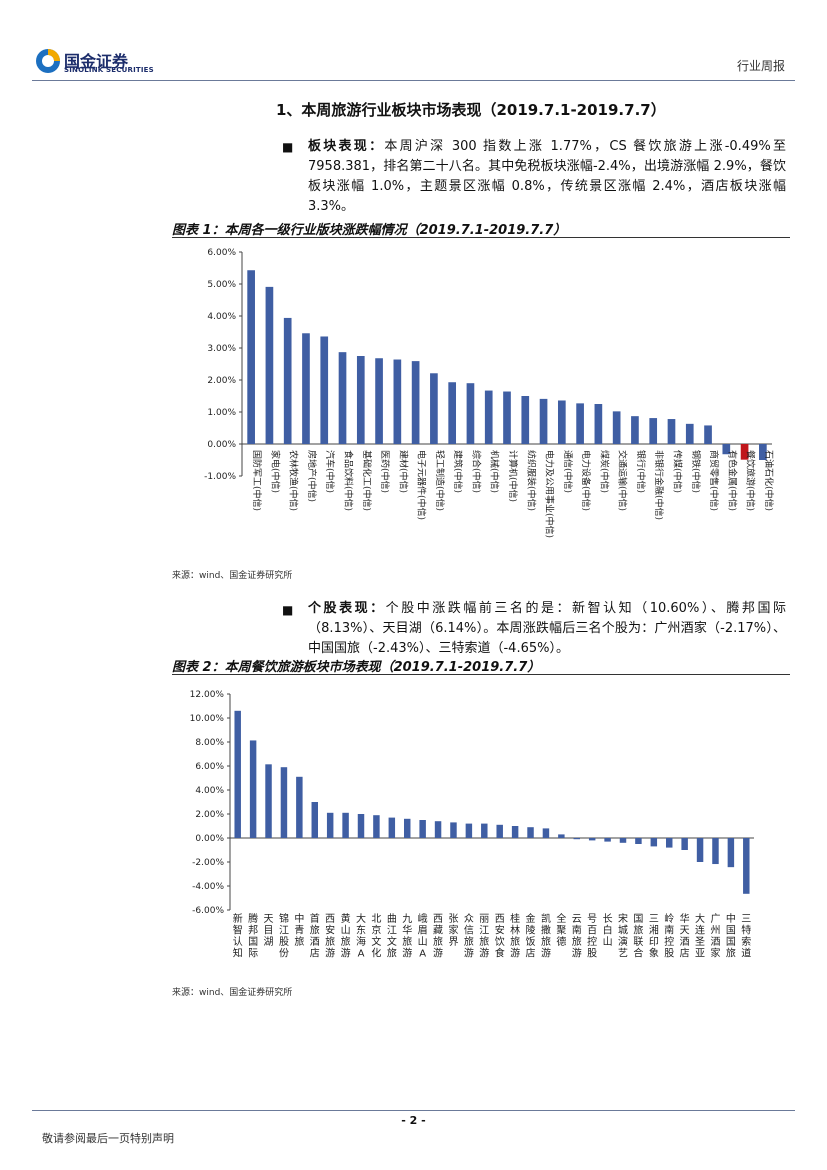 Image resolution: width=827 pixels, height=1170 pixels. Describe the element at coordinates (232, 576) in the screenshot. I see `chart1-source: 来源：wind、国金证券研究所` at that location.